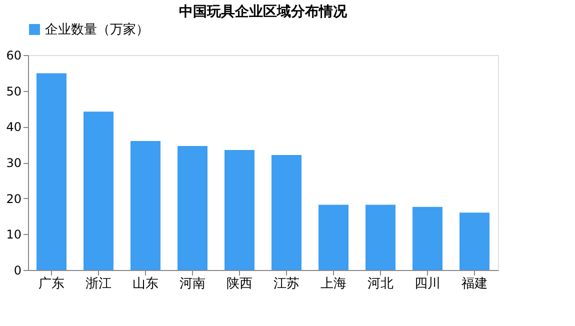 The height and width of the screenshot is (326, 575). Describe the element at coordinates (14, 127) in the screenshot. I see `y-tick-label: 40` at that location.